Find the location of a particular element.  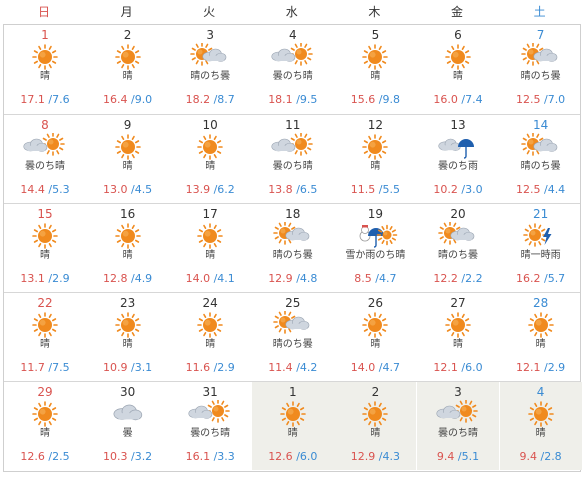

low-temp: /5.7 is located at coordinates (554, 278).